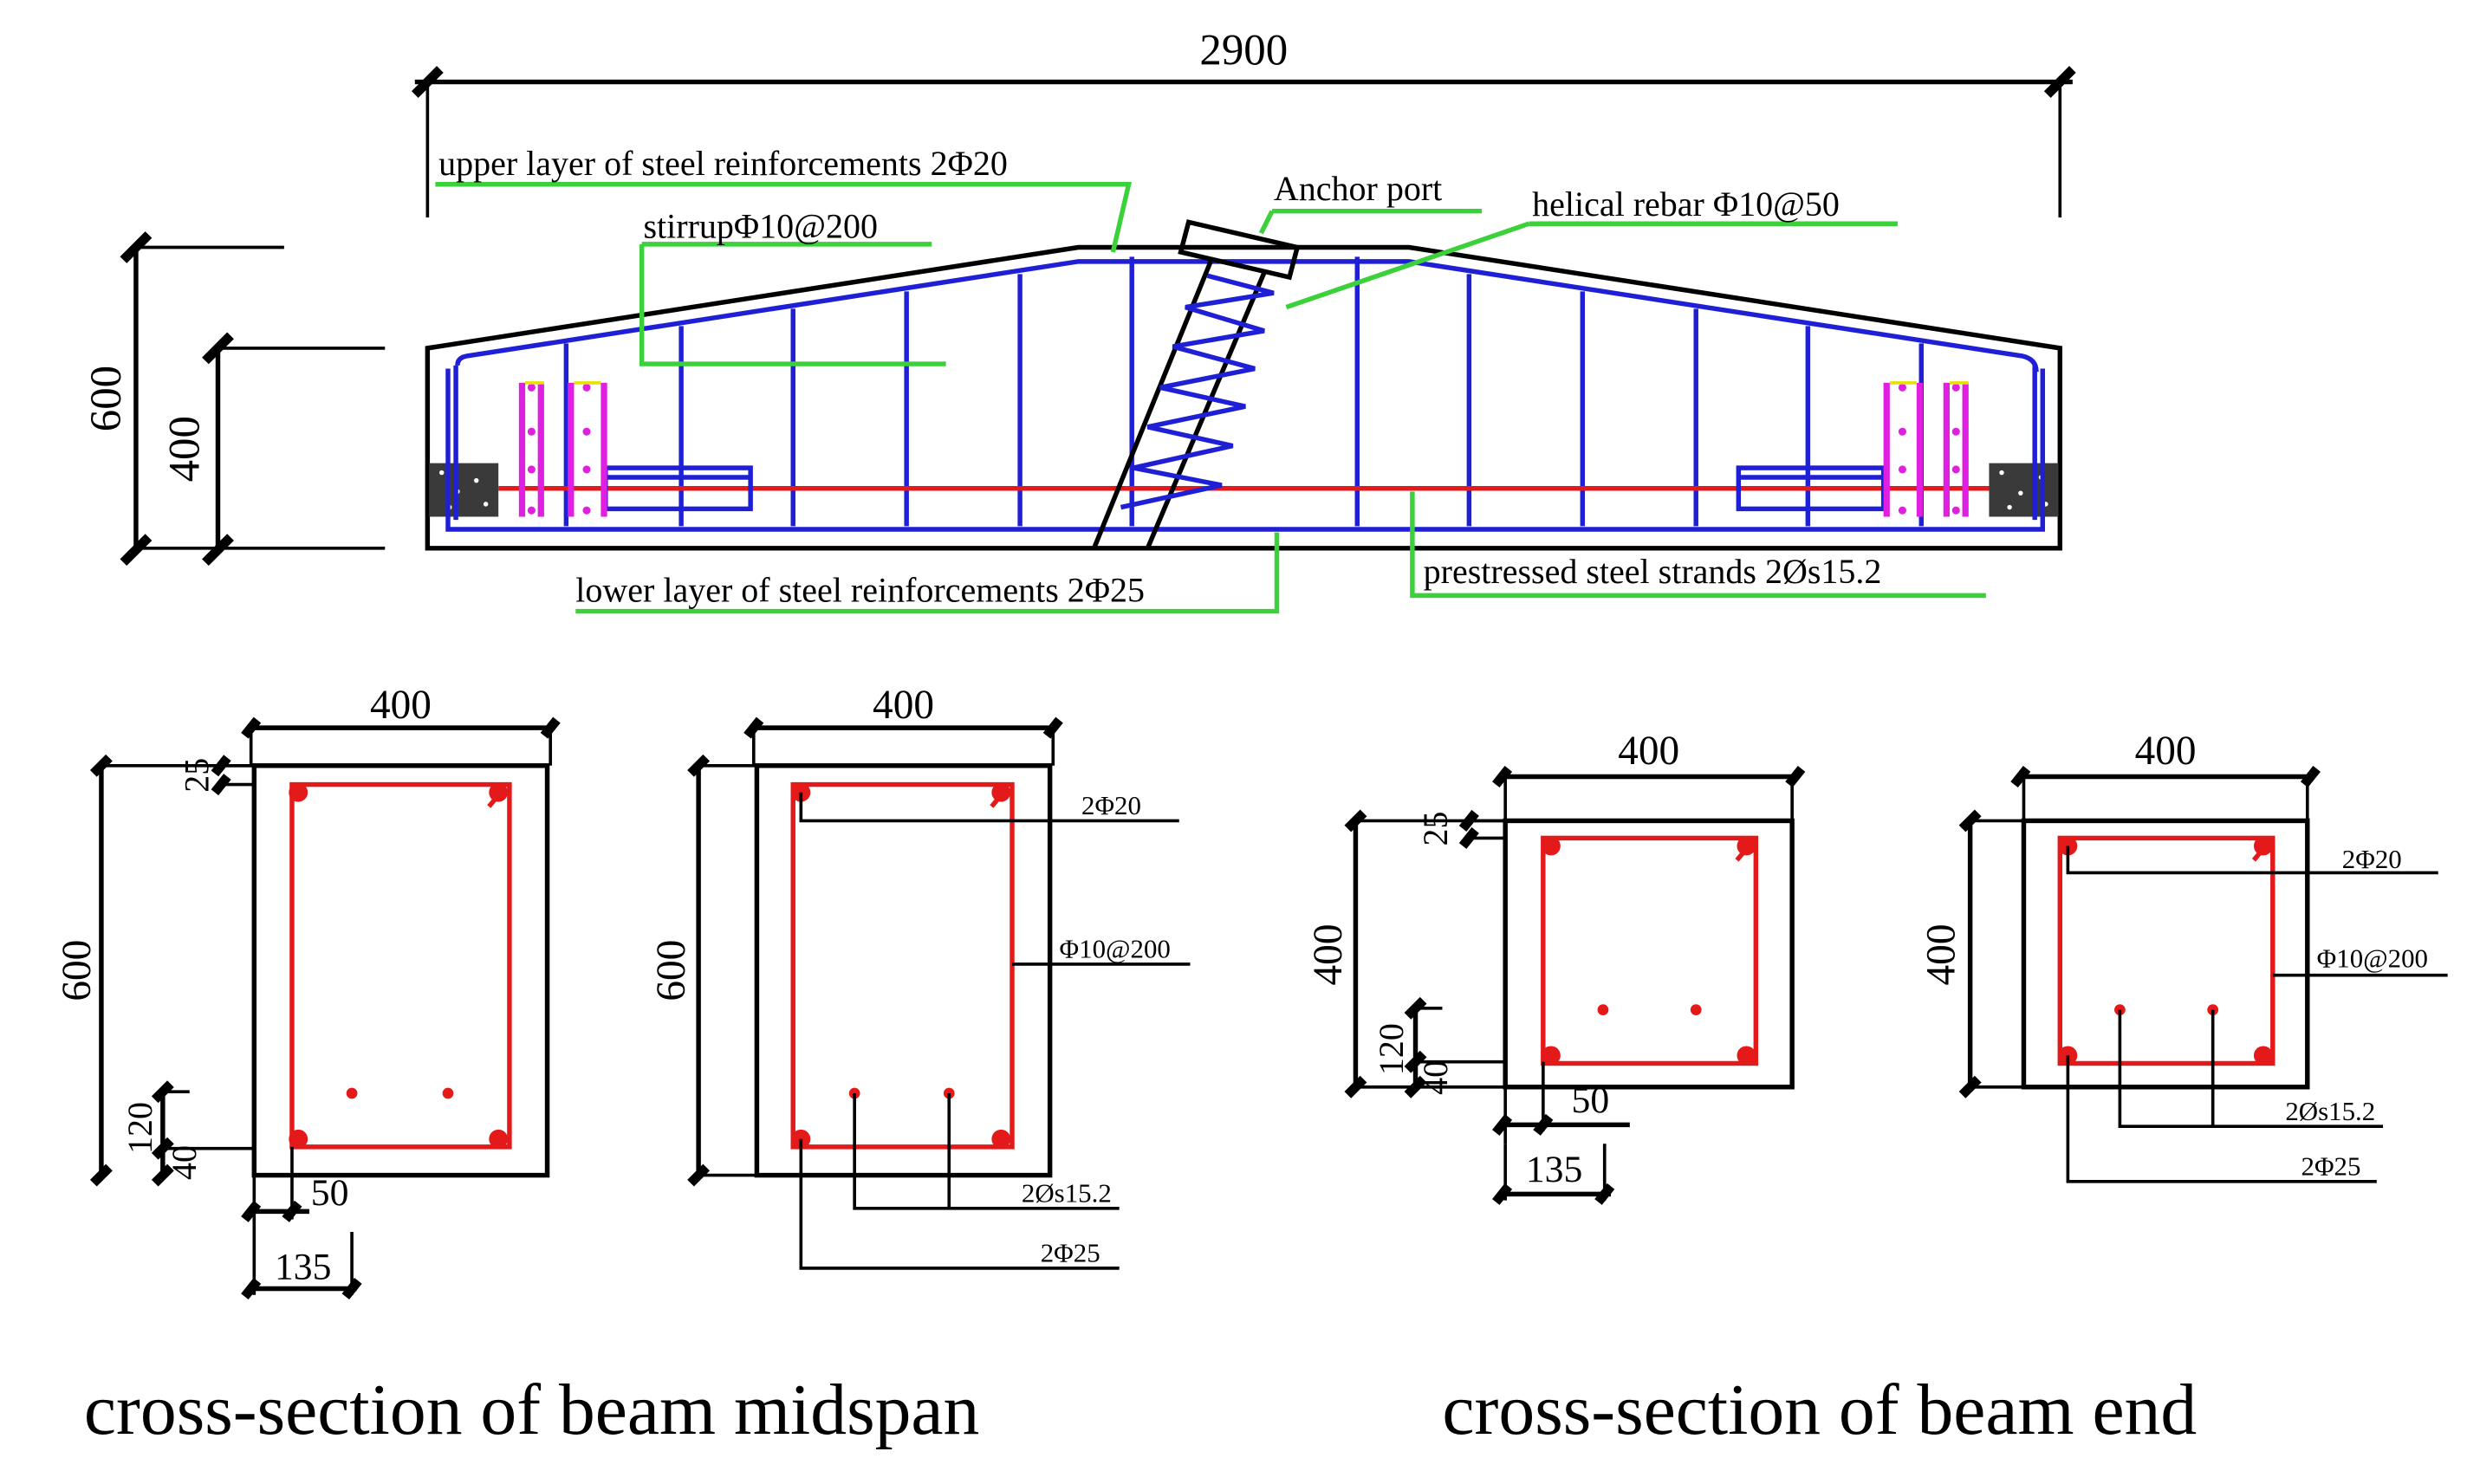  I want to click on midspan-top-bars-label: 2Φ20, so click(1111, 805).